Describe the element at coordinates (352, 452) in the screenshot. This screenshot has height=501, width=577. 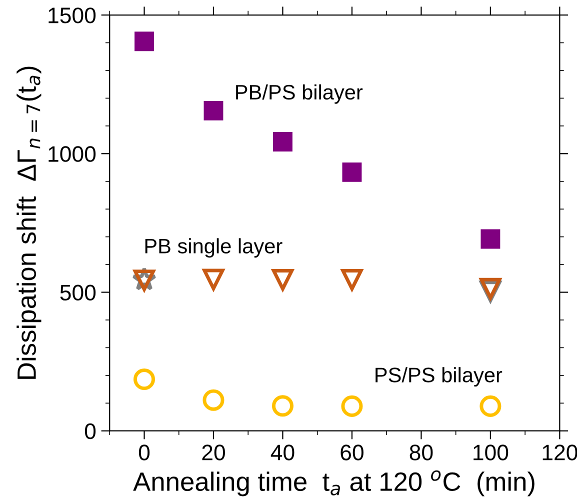
I see `x-tick-label: 60` at that location.